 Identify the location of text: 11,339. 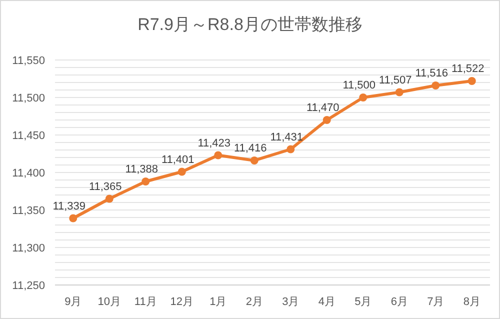
(69, 206).